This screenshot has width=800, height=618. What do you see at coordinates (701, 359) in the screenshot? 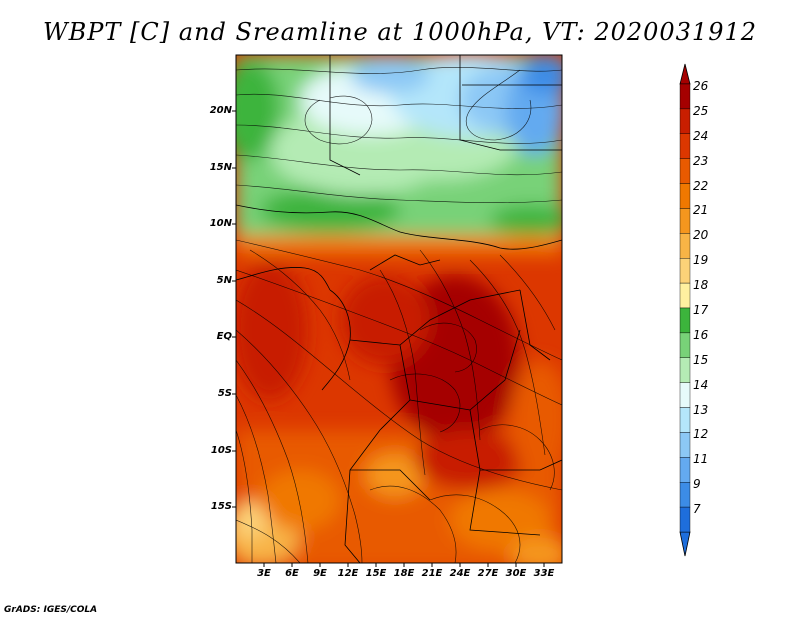
I see `colorbar-label-15: 15` at bounding box center [701, 359].